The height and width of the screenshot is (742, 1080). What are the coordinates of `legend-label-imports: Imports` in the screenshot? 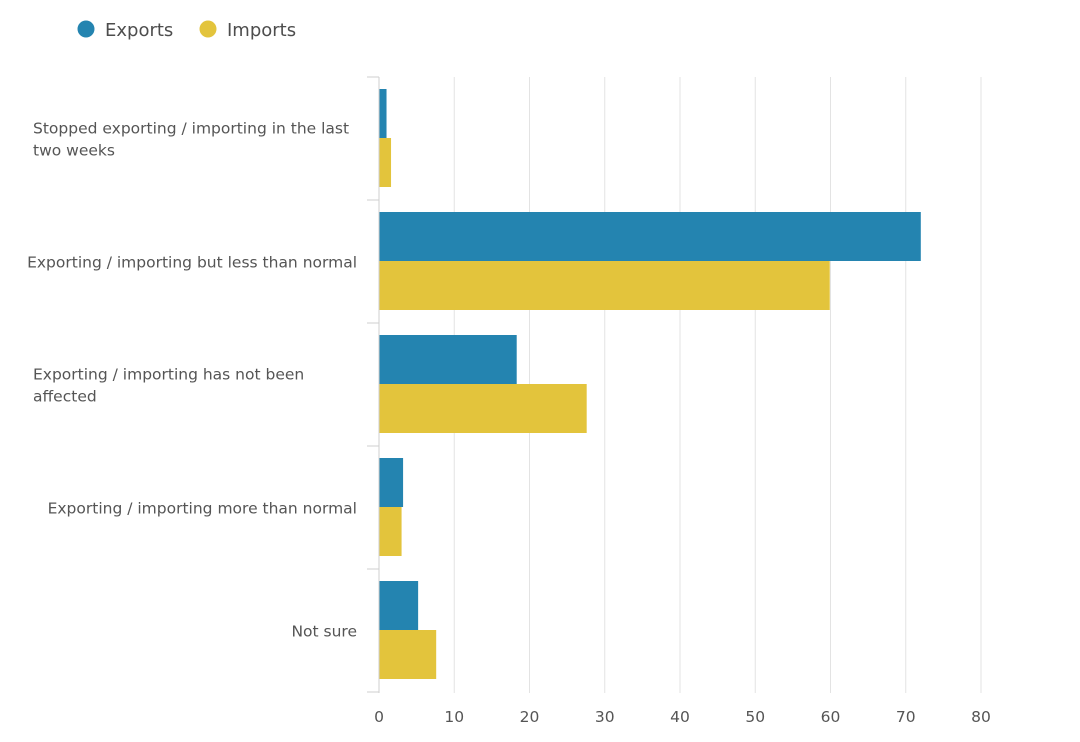 It's located at (261, 30).